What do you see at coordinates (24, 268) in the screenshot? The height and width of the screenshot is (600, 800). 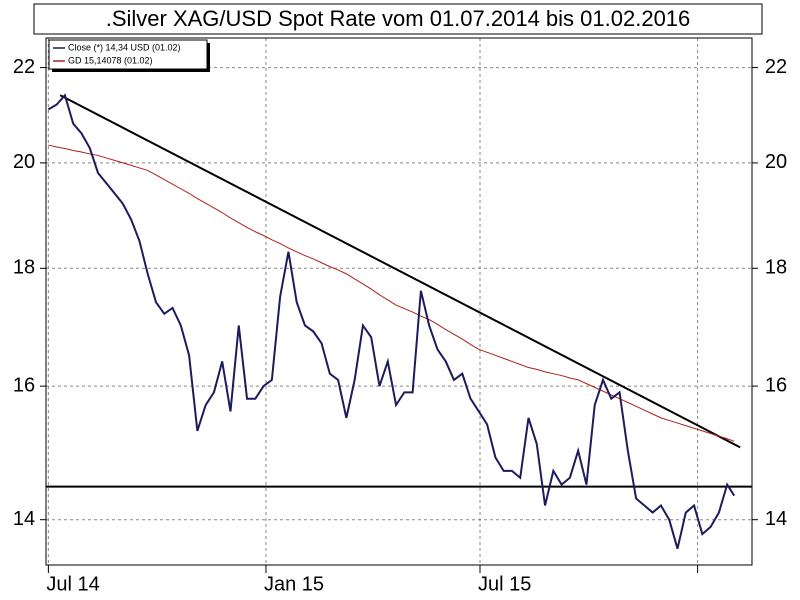 I see `y-tick-label: 18` at bounding box center [24, 268].